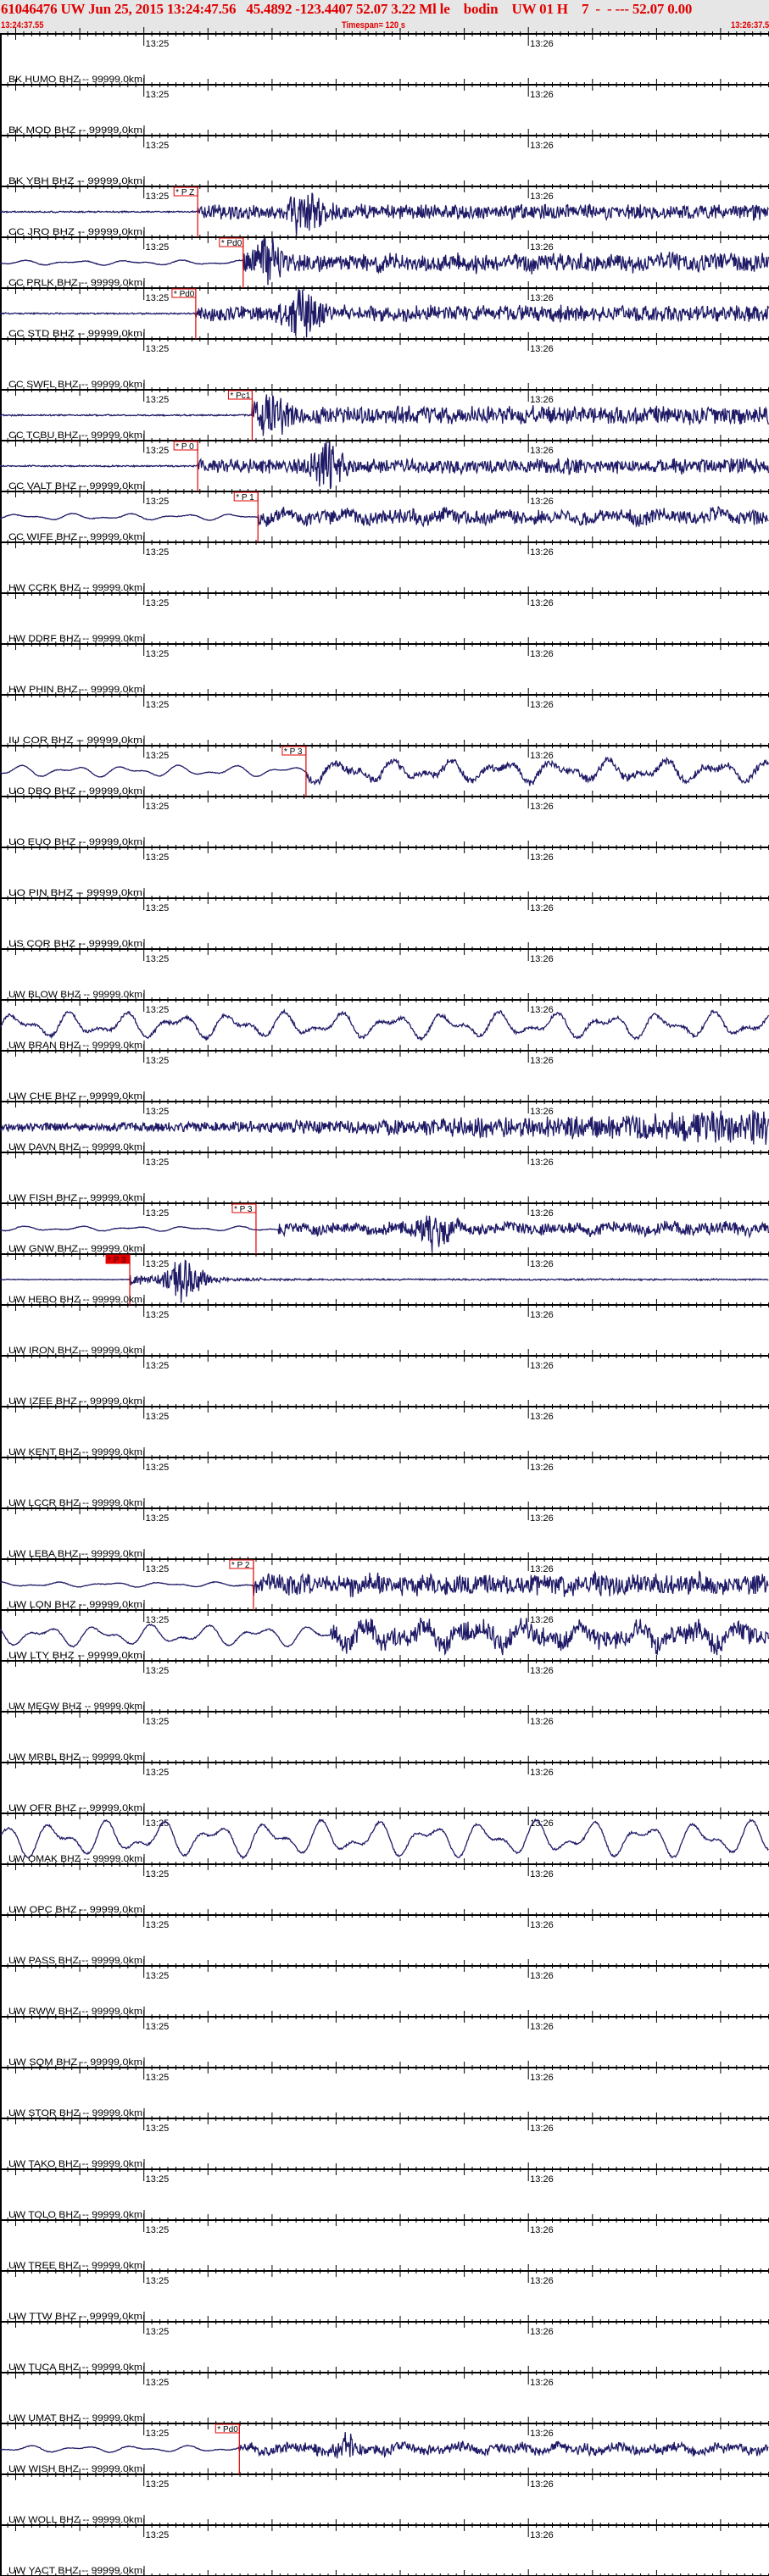 The width and height of the screenshot is (769, 2576). Describe the element at coordinates (75, 741) in the screenshot. I see `station-label: IU COR BHZ -- 99999.0km` at that location.